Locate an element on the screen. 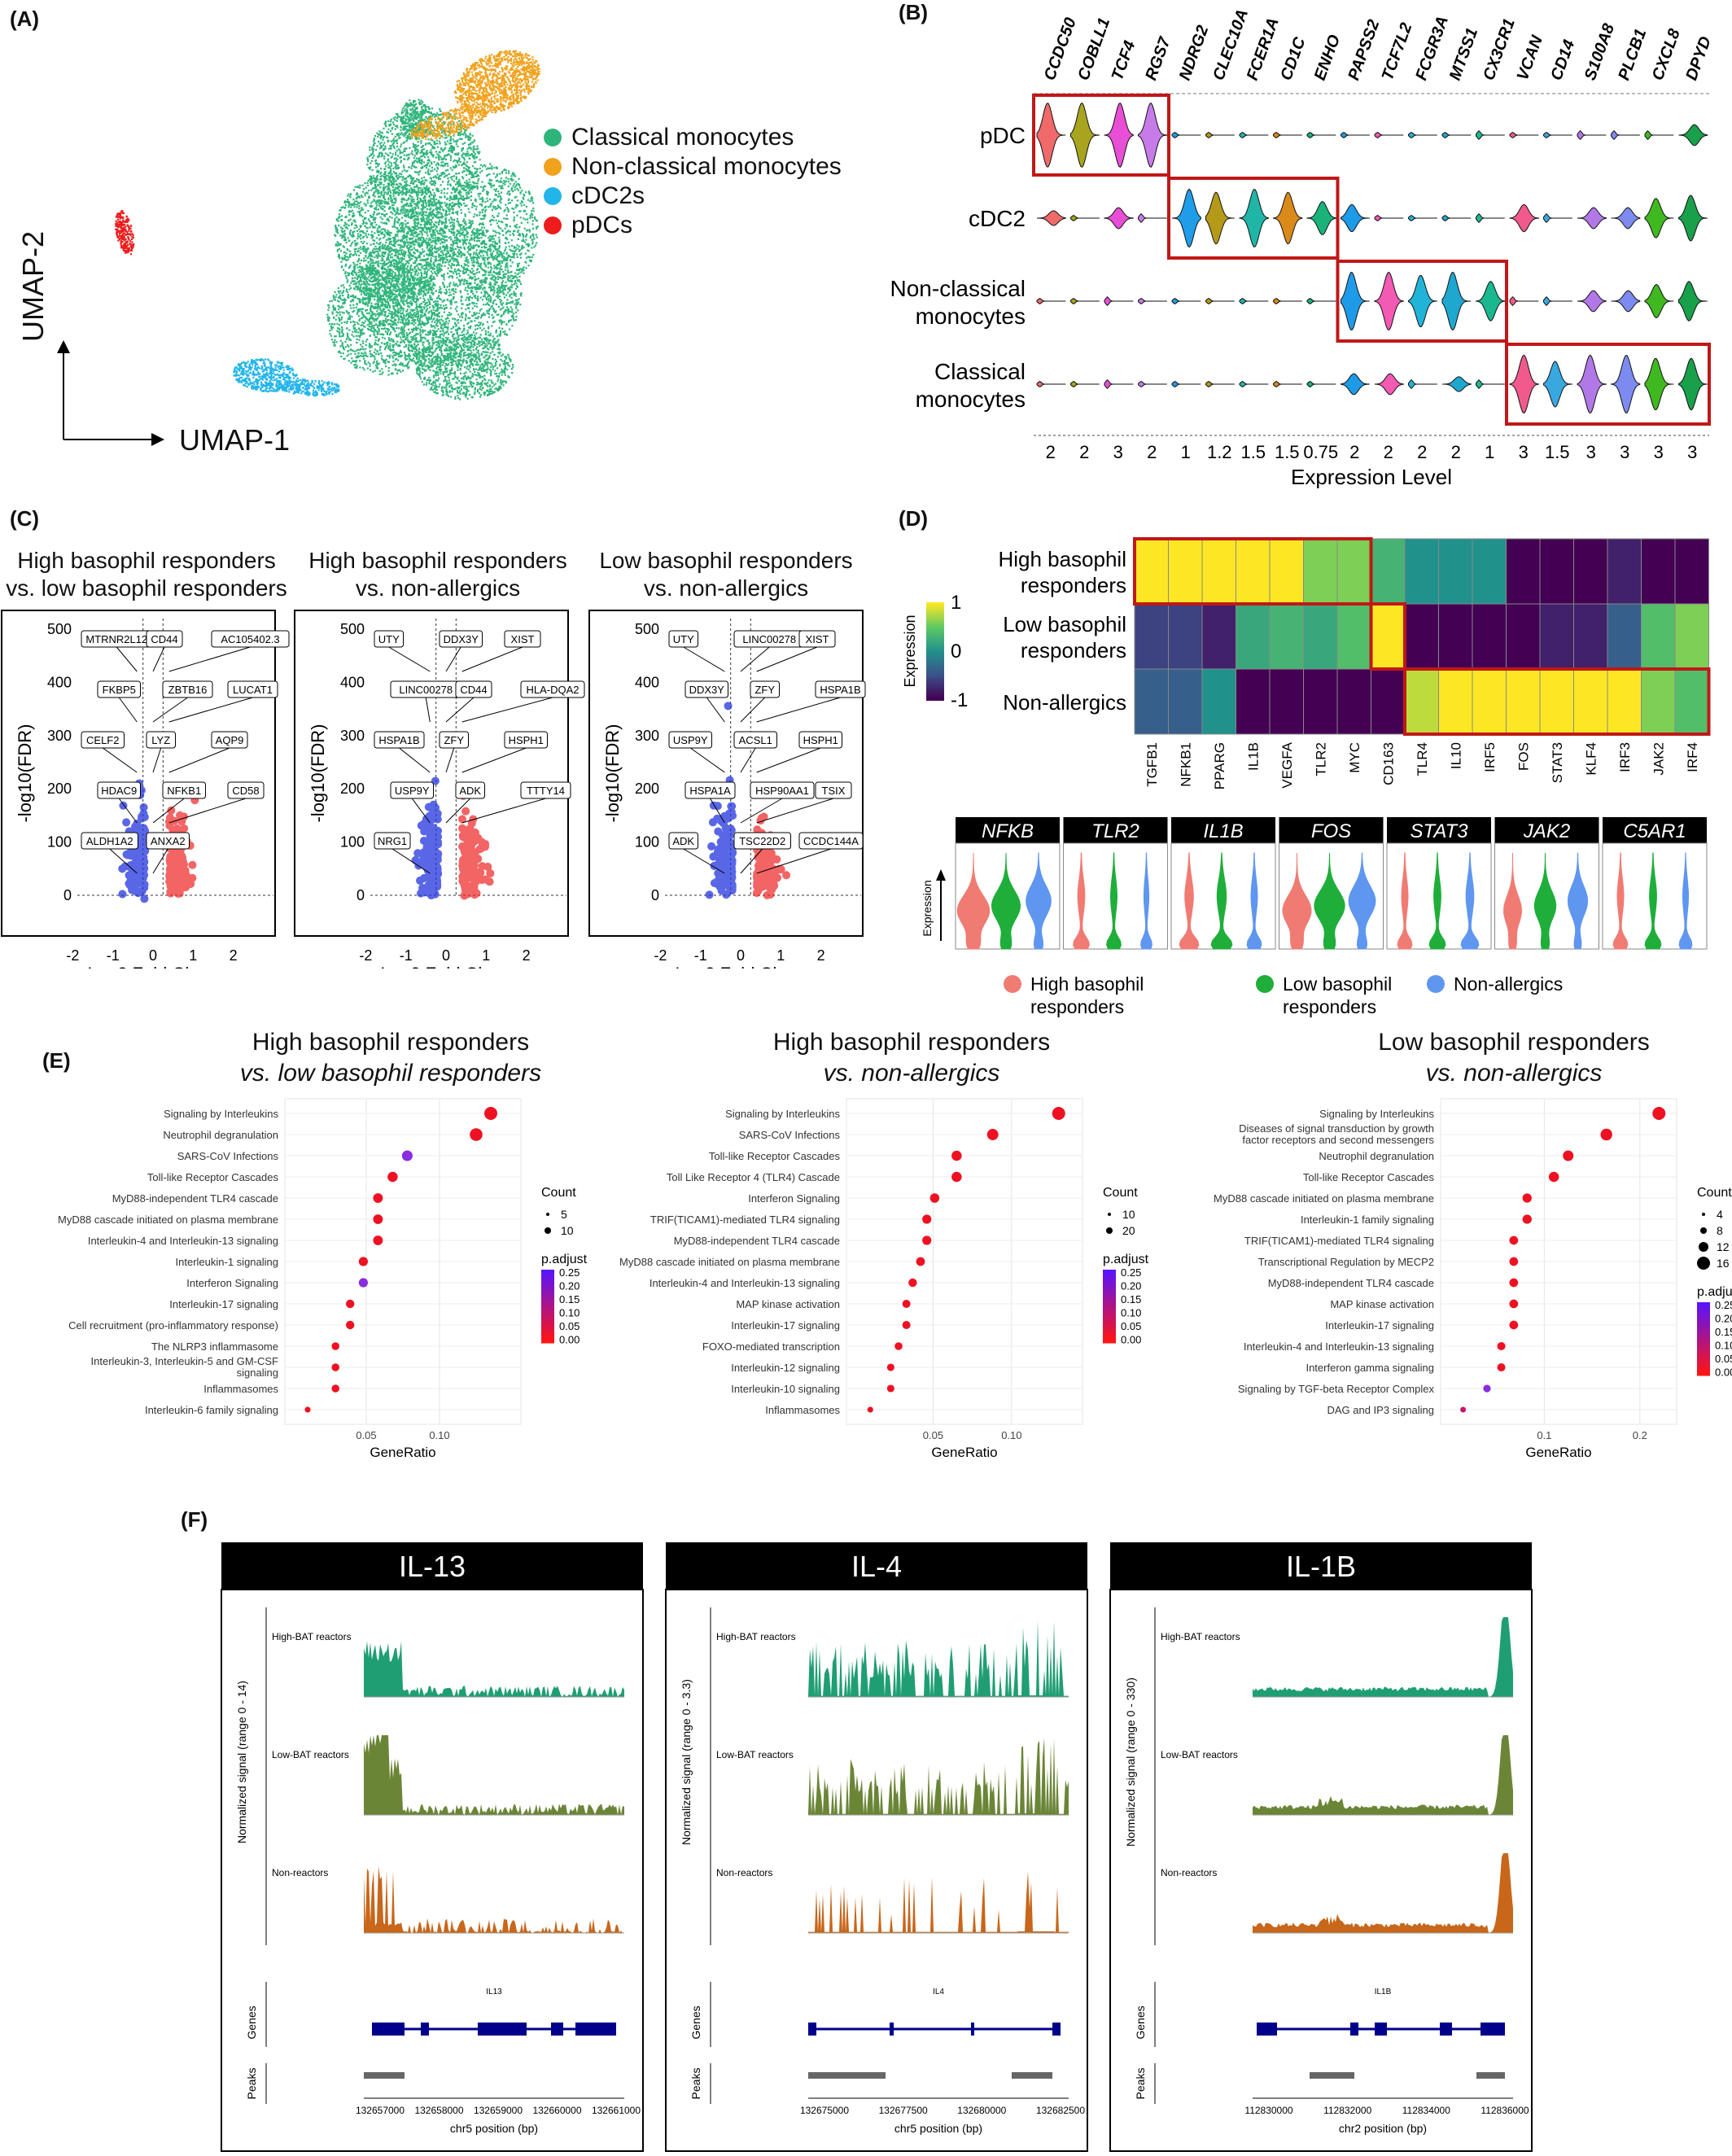 This screenshot has width=1732, height=2156. gene-label-s100a8: S100A8 is located at coordinates (1600, 51).